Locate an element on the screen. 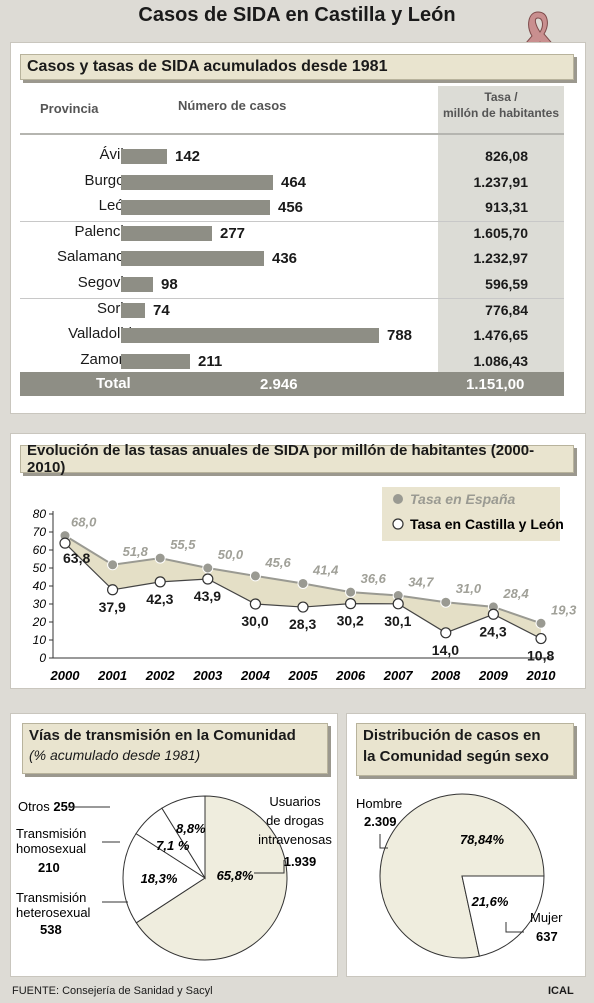  province-label: Zamora is located at coordinates (106, 359).